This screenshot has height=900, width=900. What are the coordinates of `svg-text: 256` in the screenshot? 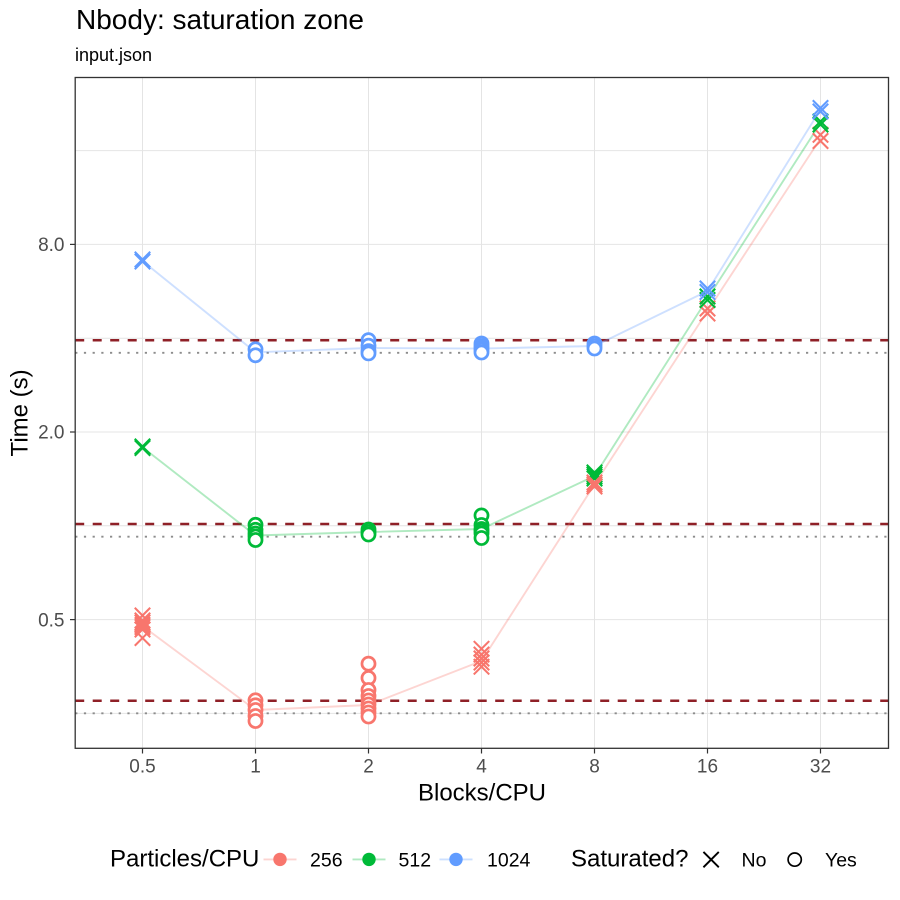 It's located at (326, 861).